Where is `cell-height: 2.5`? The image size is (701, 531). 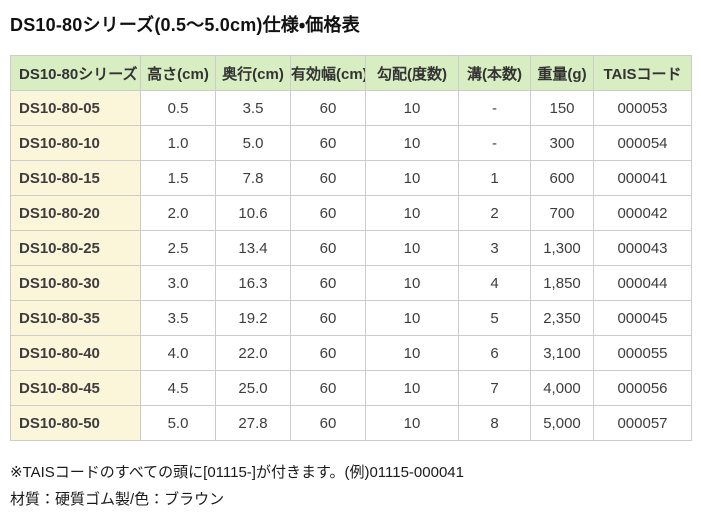
cell-height: 2.5 is located at coordinates (178, 248).